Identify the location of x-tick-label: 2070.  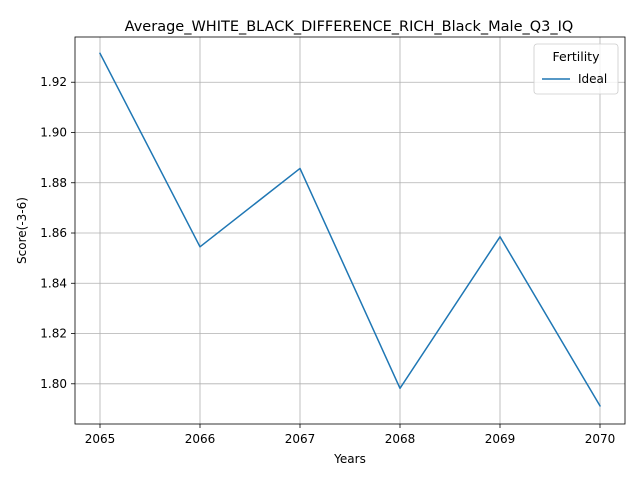
(600, 439).